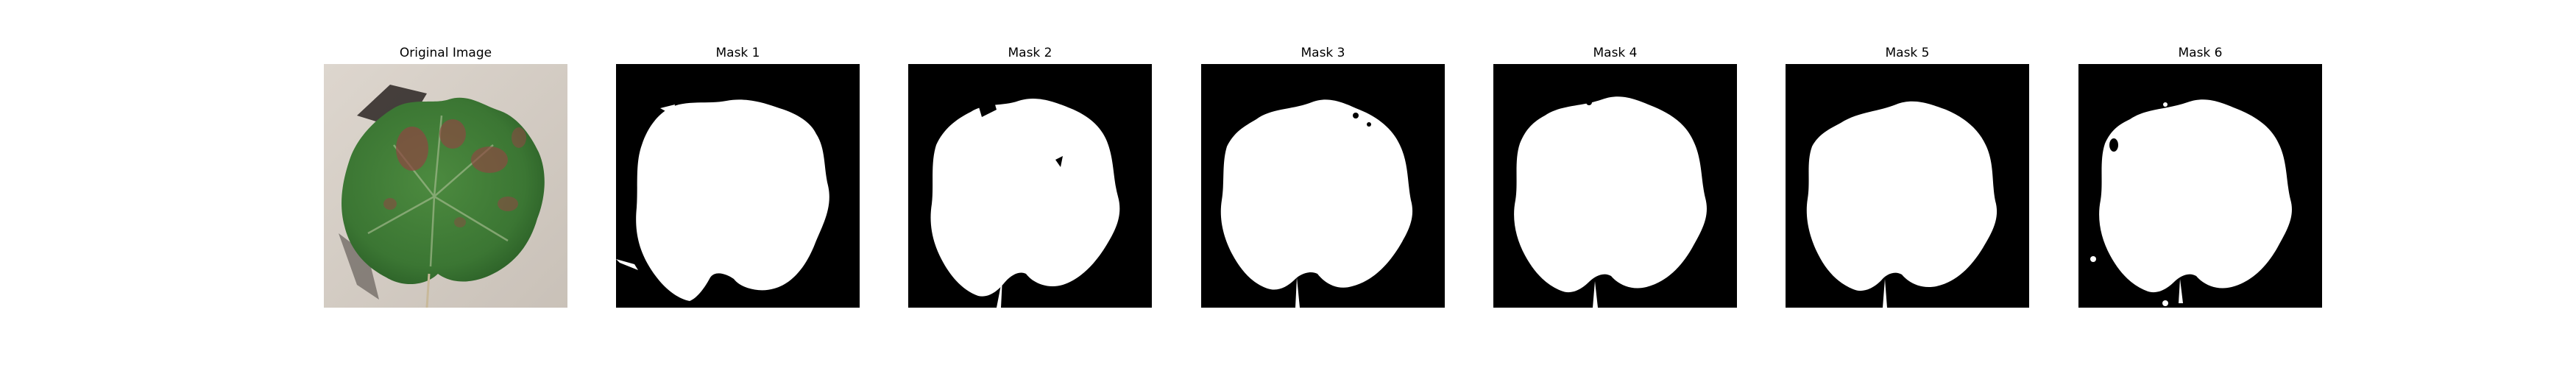 The height and width of the screenshot is (368, 2576). I want to click on panel-mask-6: Mask 6, so click(2200, 184).